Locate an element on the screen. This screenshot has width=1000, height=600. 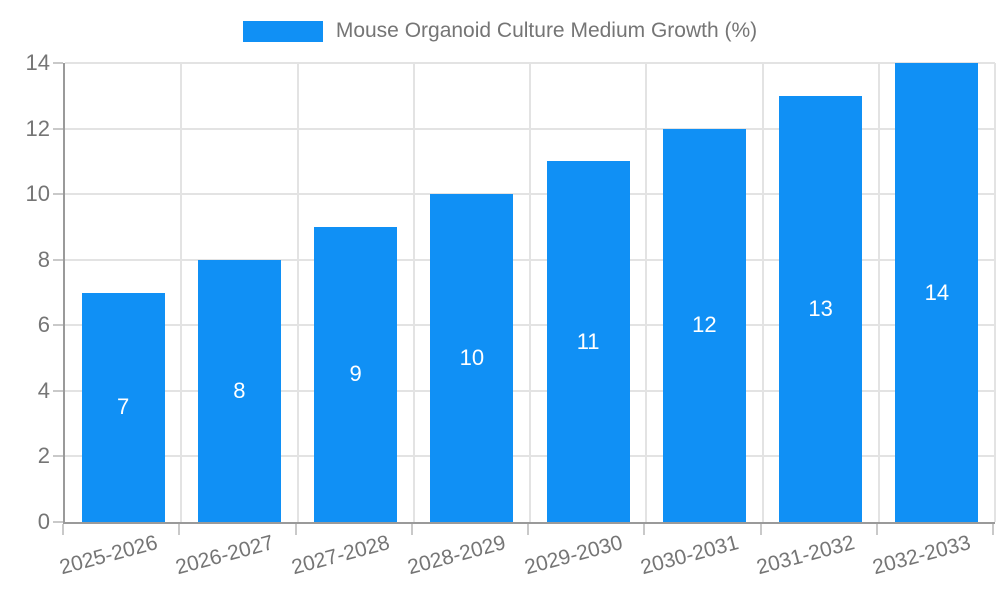
x-tick-label: 2029-2030 is located at coordinates (573, 555).